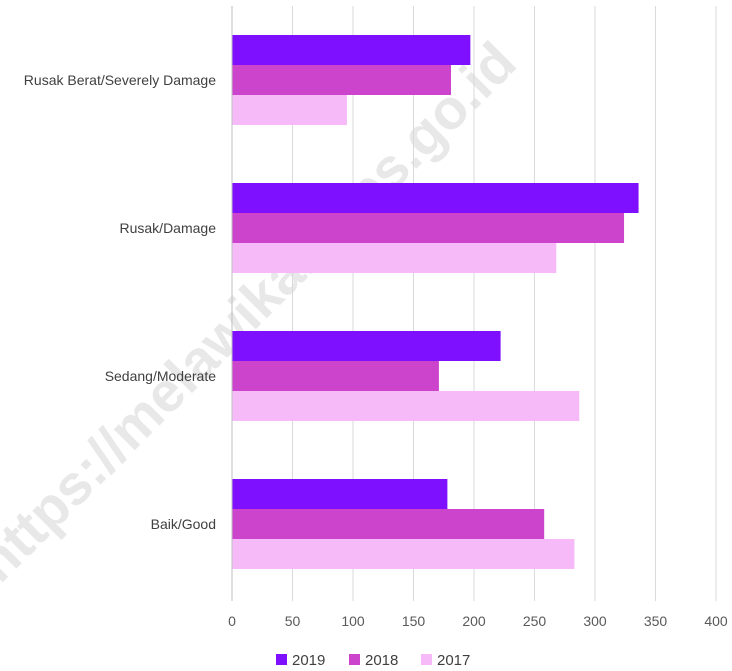 This screenshot has height=671, width=732. Describe the element at coordinates (353, 621) in the screenshot. I see `x-tick-label: 100` at that location.